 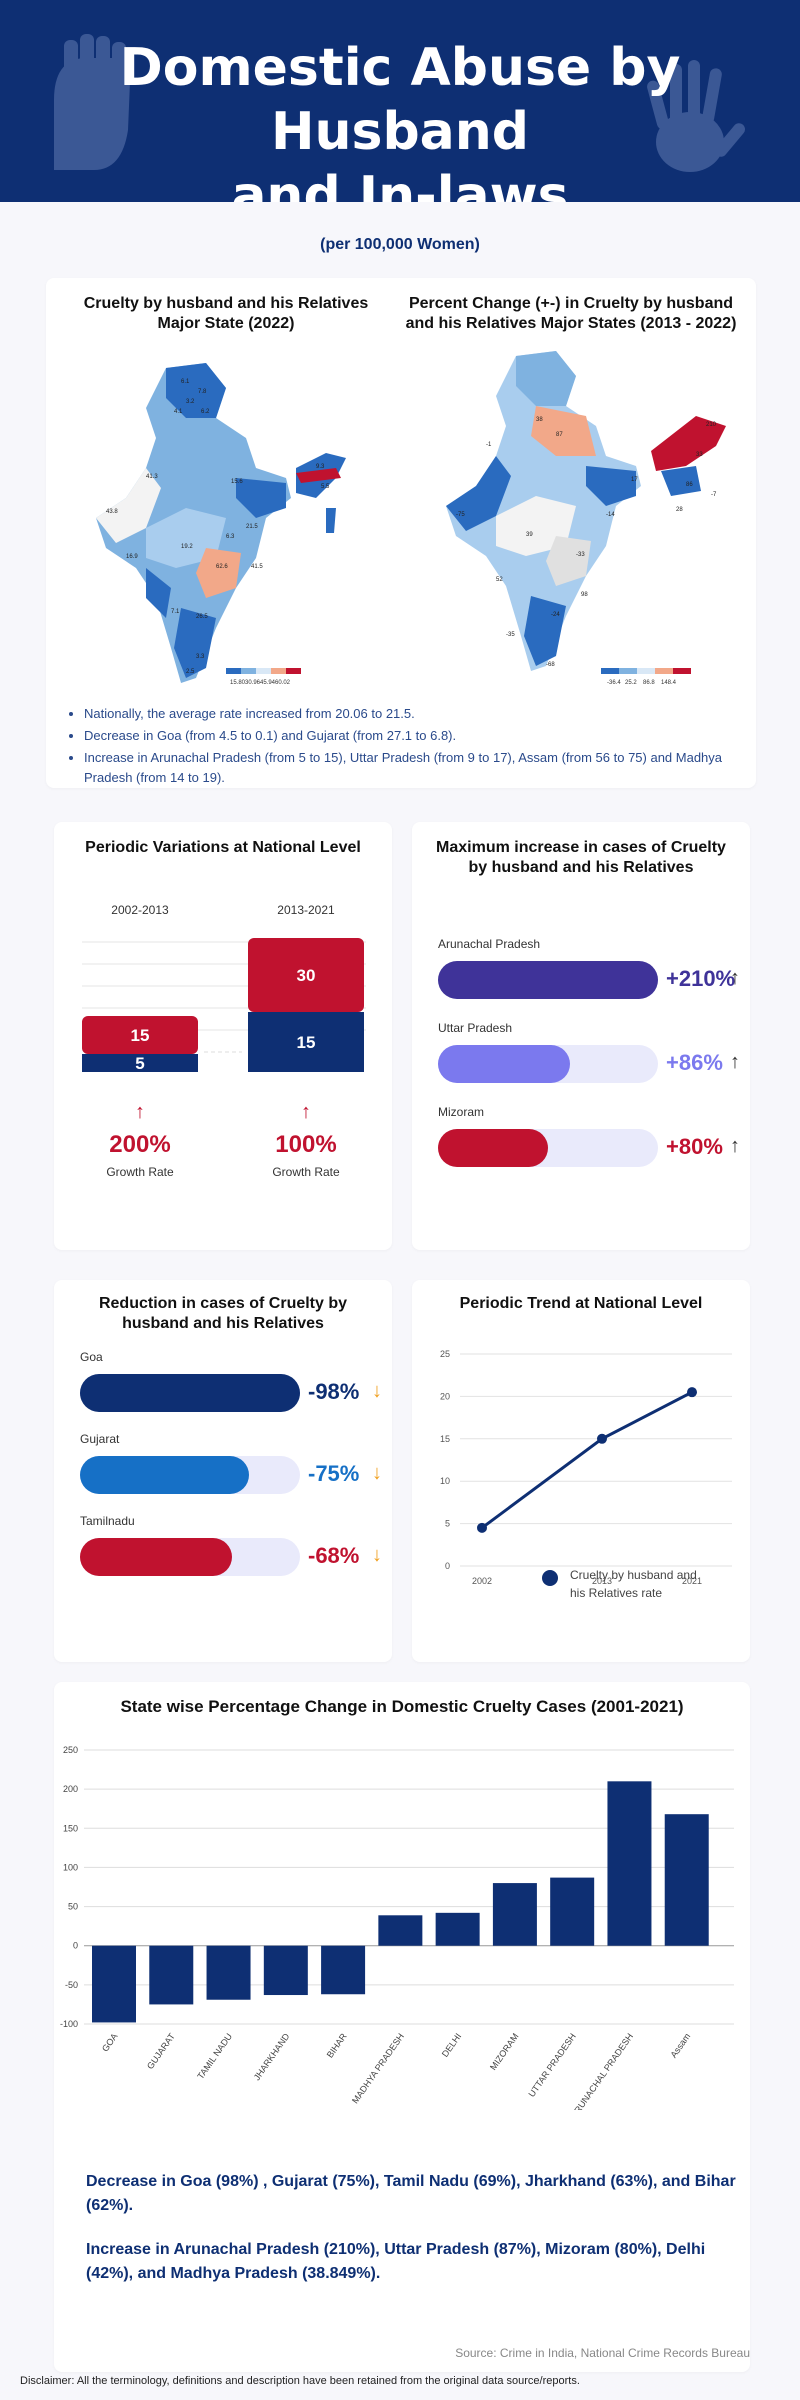 I want to click on legend-label: -36.4, so click(x=614, y=683).